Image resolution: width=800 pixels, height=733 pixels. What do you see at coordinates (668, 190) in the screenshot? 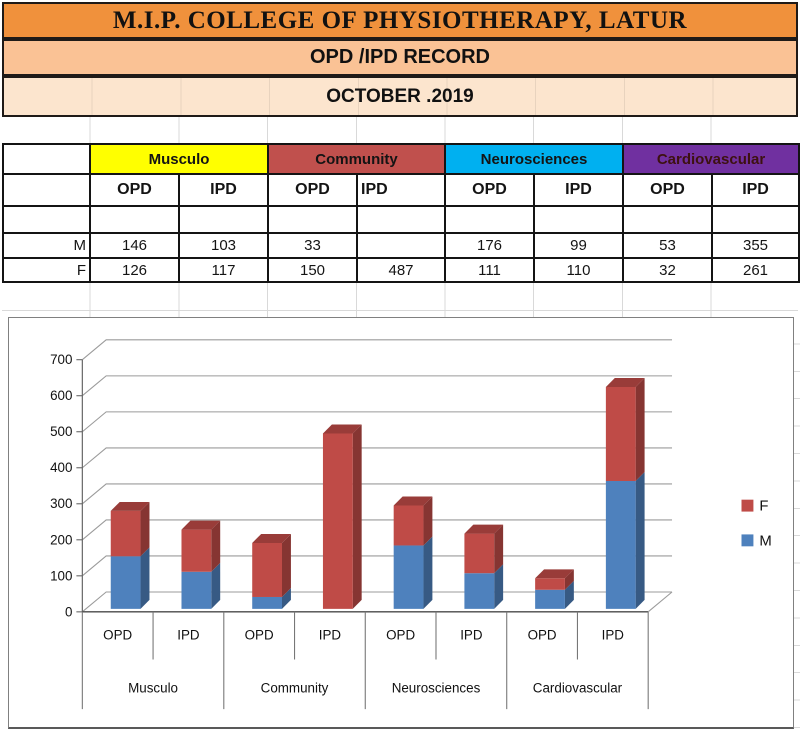
I see `sub-header-6-opd: OPD` at bounding box center [668, 190].